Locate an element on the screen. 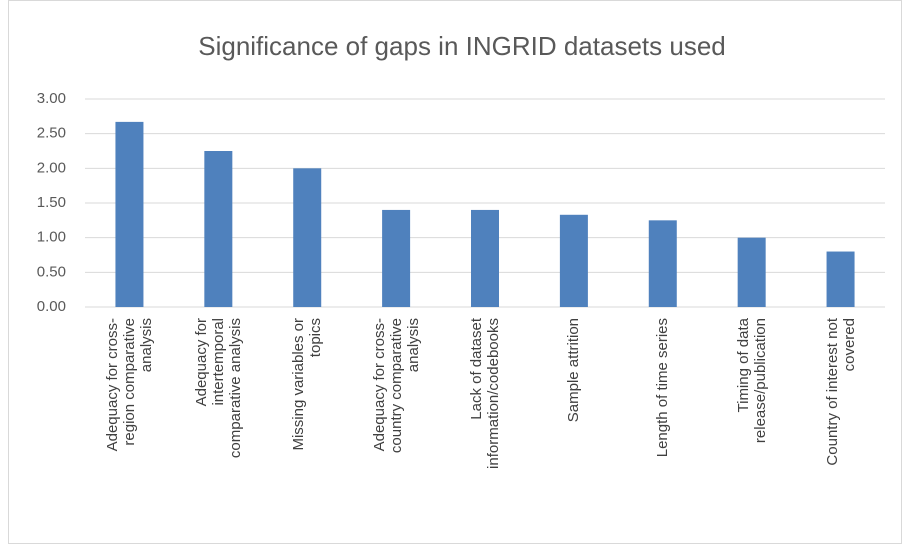 This screenshot has height=545, width=903. x-tick-label: Country of interest not covered is located at coordinates (840, 392).